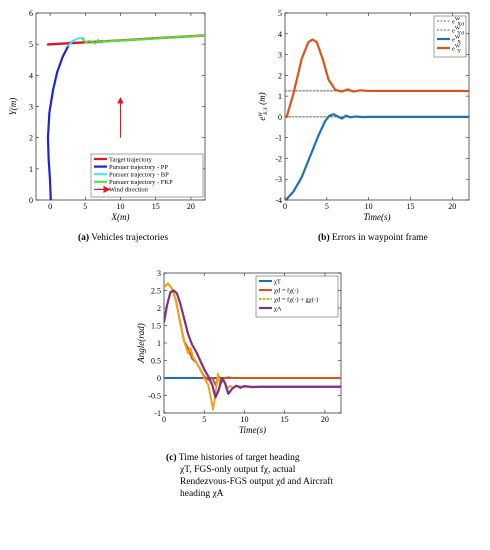  What do you see at coordinates (296, 299) in the screenshot?
I see `legend-label: χd = fχ(·) + gχ(·)` at bounding box center [296, 299].